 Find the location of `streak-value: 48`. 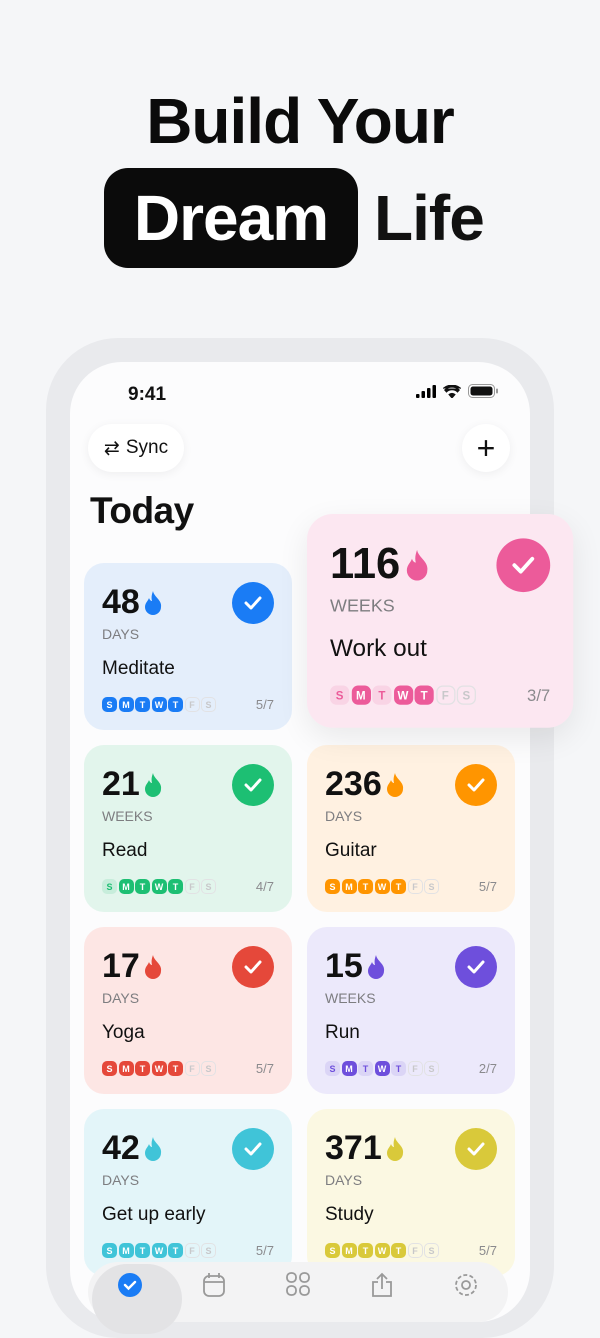

streak-value: 48 is located at coordinates (132, 602).